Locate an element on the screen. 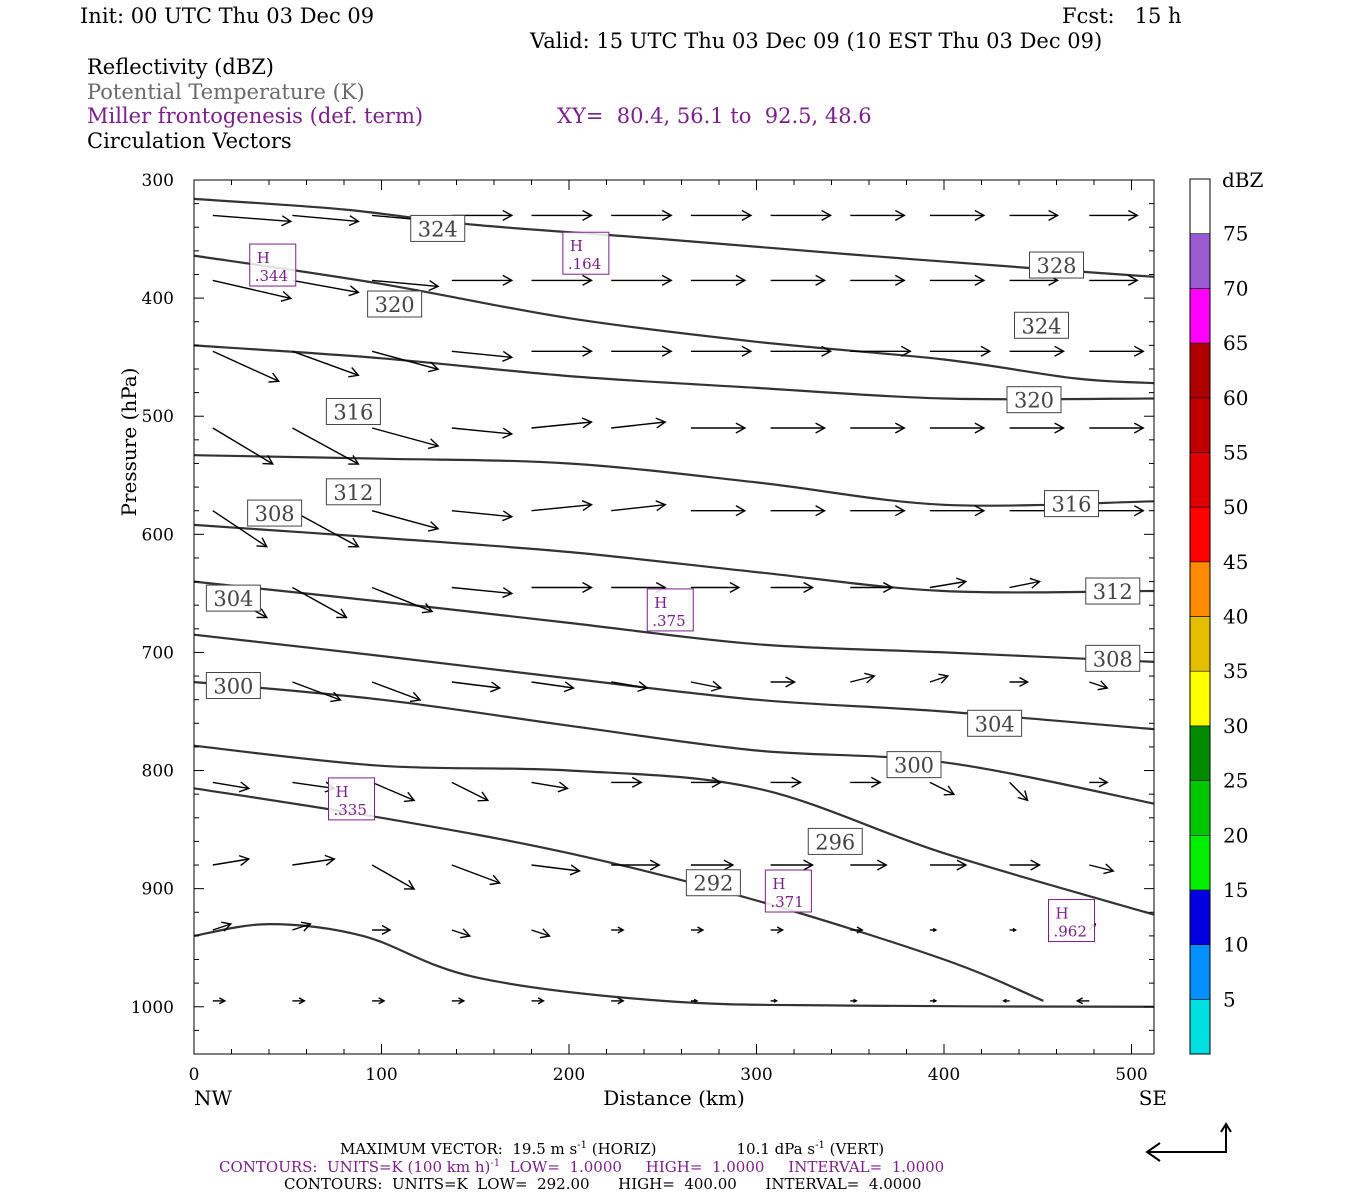  theta-label-text: 312 is located at coordinates (1113, 592).